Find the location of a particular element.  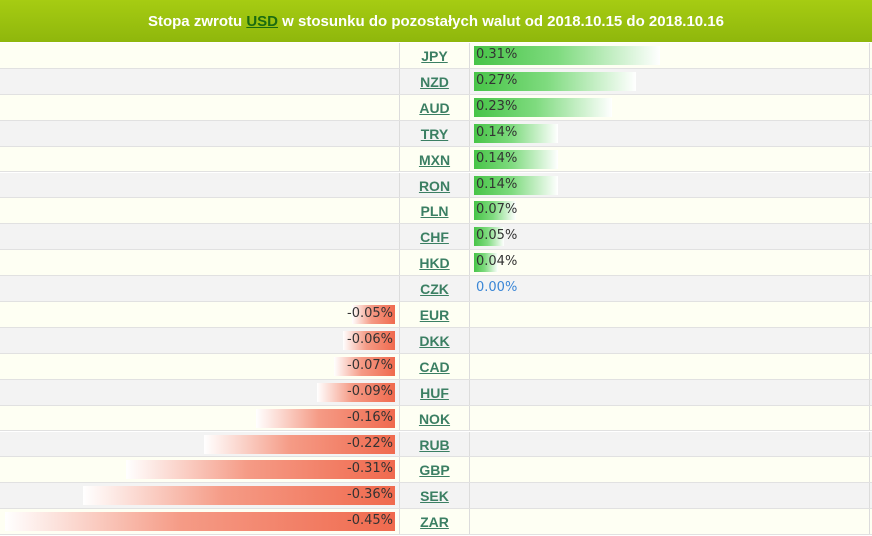

currency-link: RUB is located at coordinates (434, 444).